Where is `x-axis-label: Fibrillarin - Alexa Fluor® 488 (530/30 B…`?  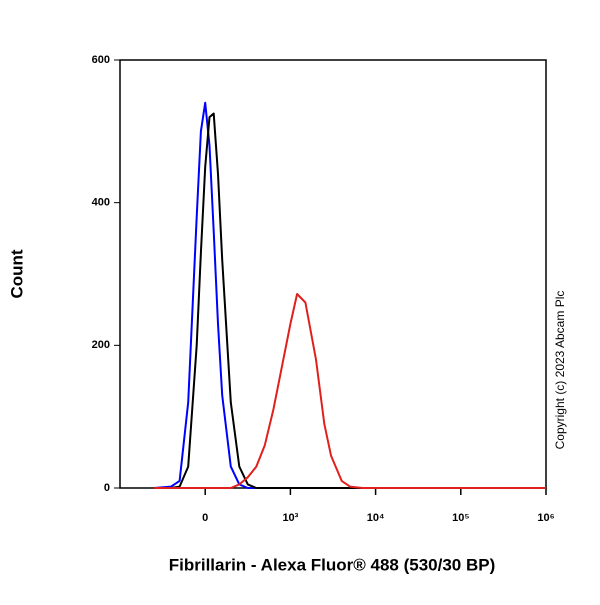 x-axis-label: Fibrillarin - Alexa Fluor® 488 (530/30 B… is located at coordinates (332, 564).